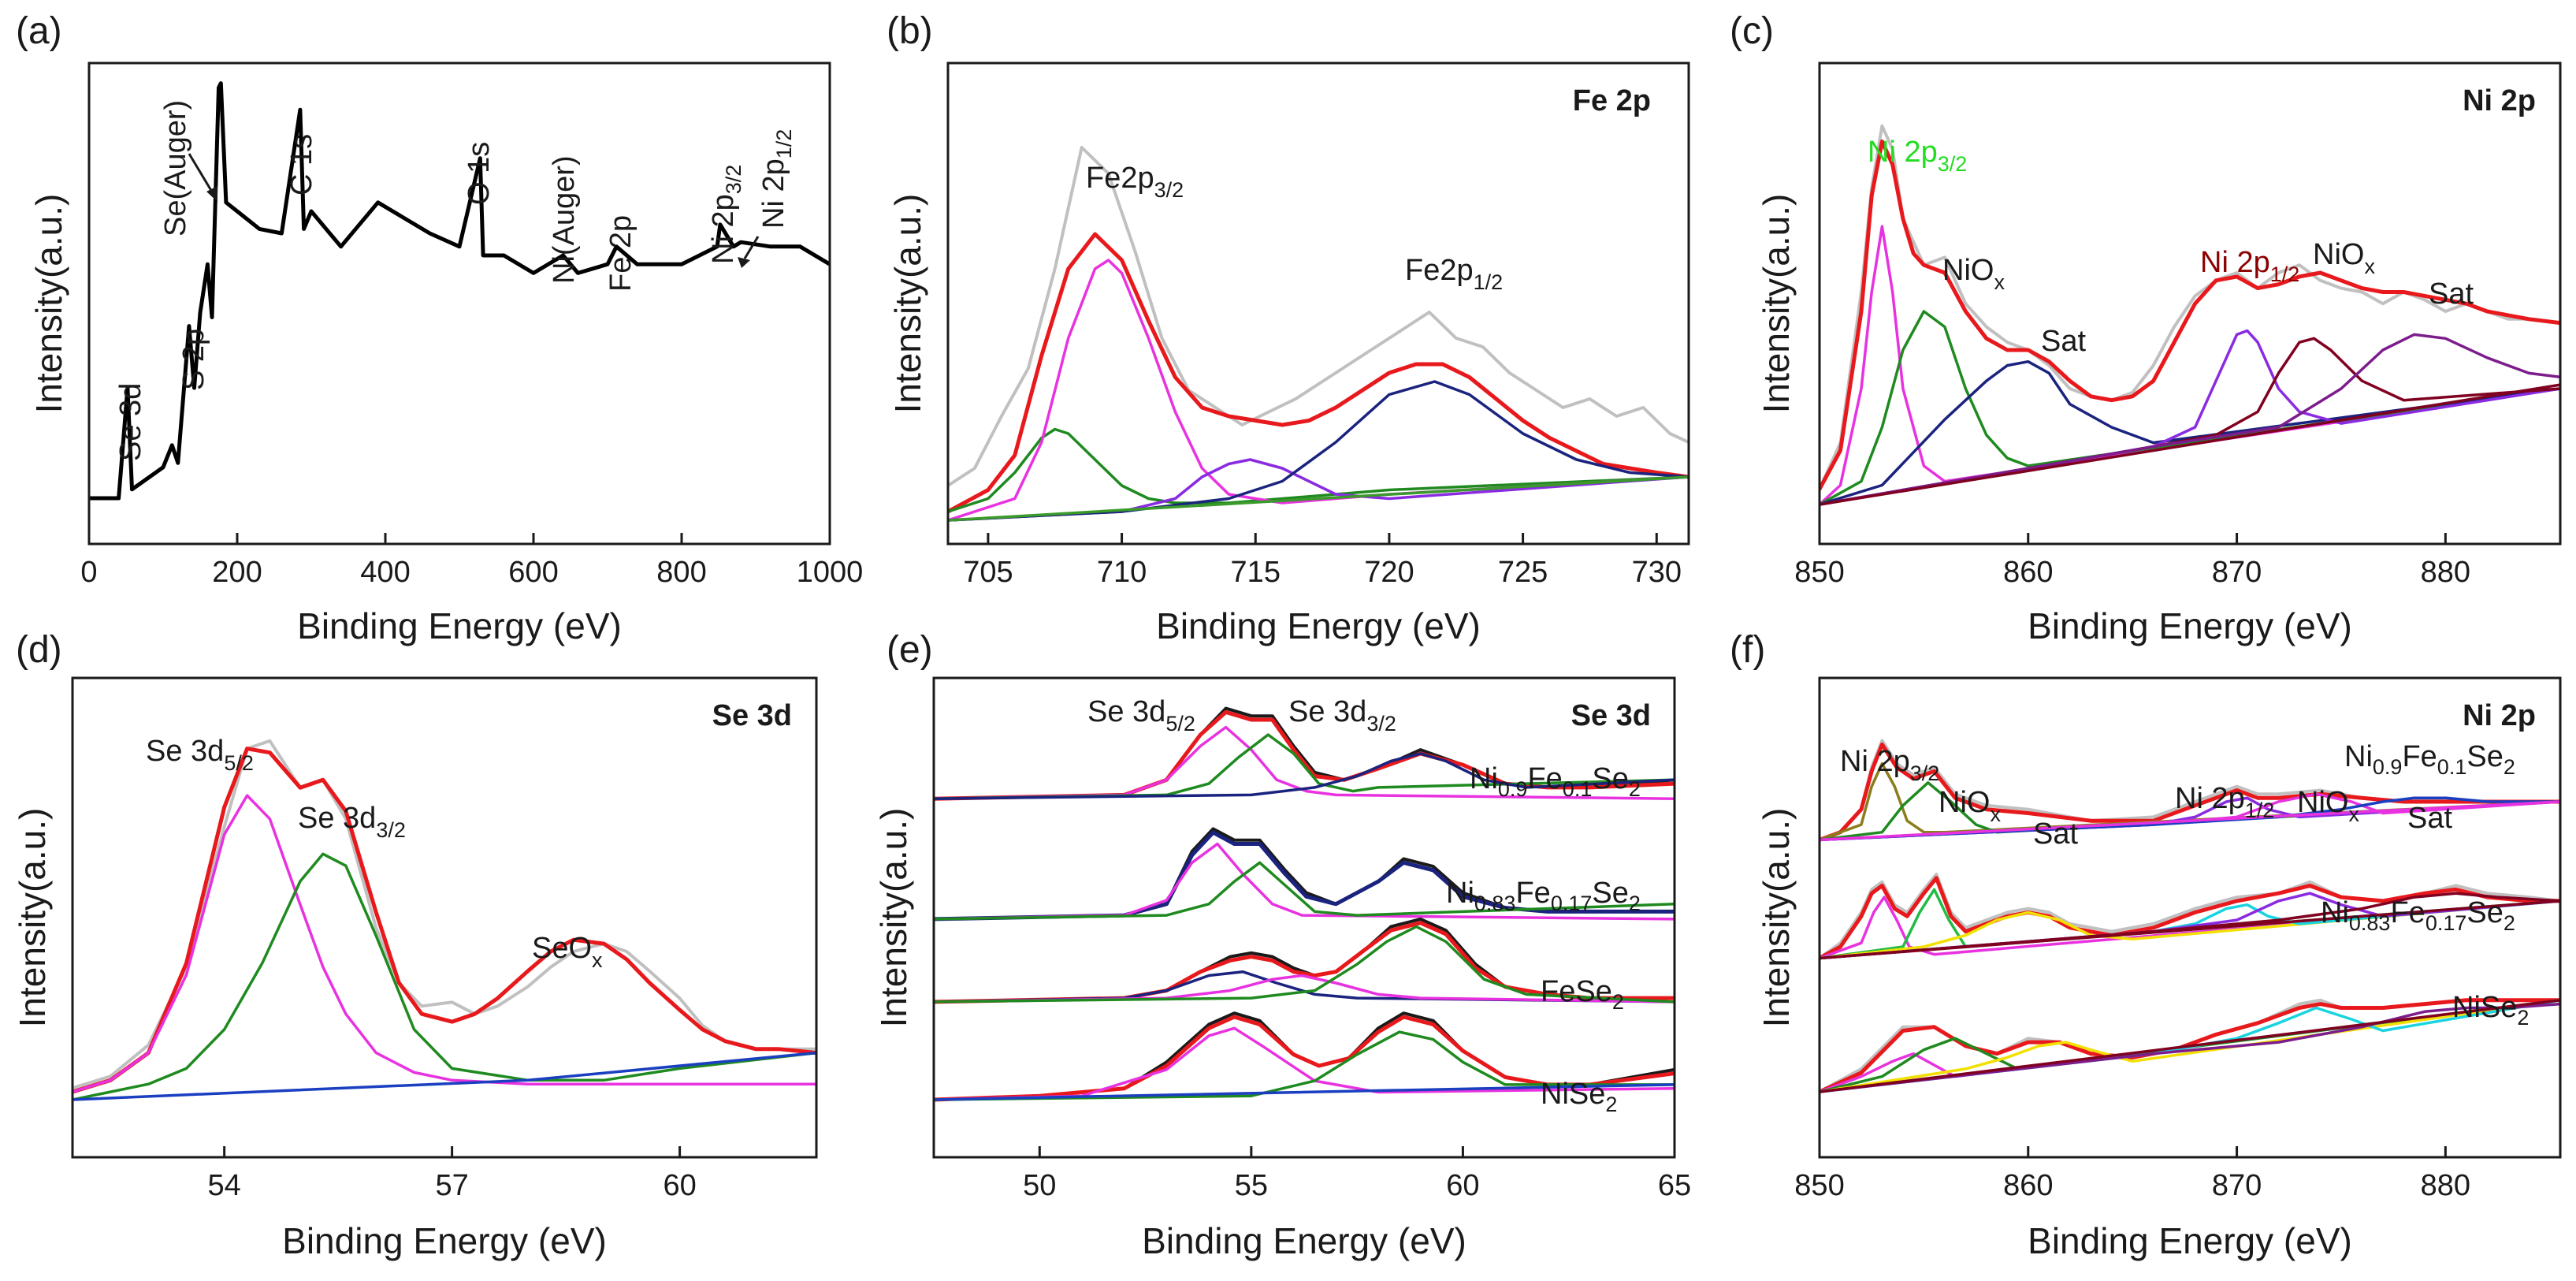  Describe the element at coordinates (2451, 294) in the screenshot. I see `panel-c-sat2-label: Sat` at that location.